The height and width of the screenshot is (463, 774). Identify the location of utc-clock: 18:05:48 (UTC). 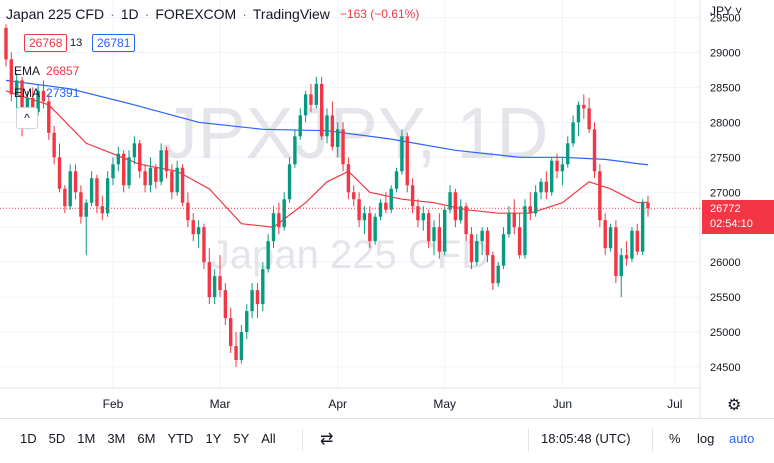
(586, 438).